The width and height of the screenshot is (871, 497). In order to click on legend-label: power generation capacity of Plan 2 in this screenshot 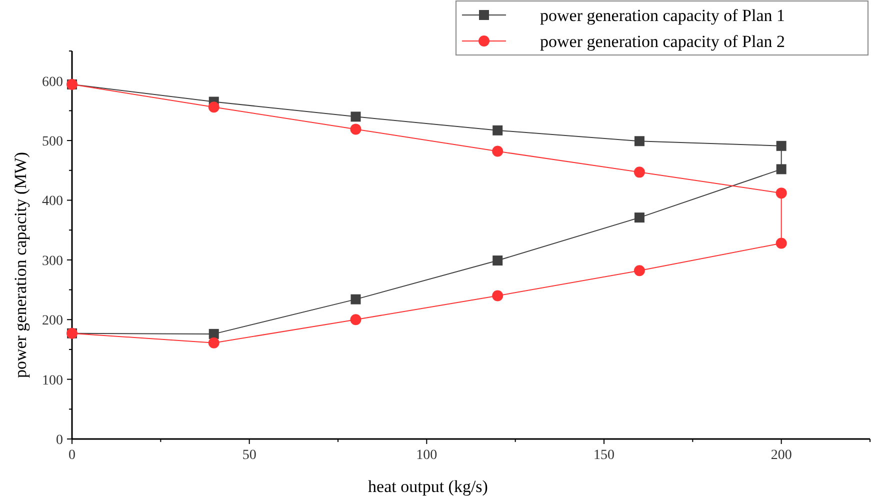, I will do `click(662, 41)`.